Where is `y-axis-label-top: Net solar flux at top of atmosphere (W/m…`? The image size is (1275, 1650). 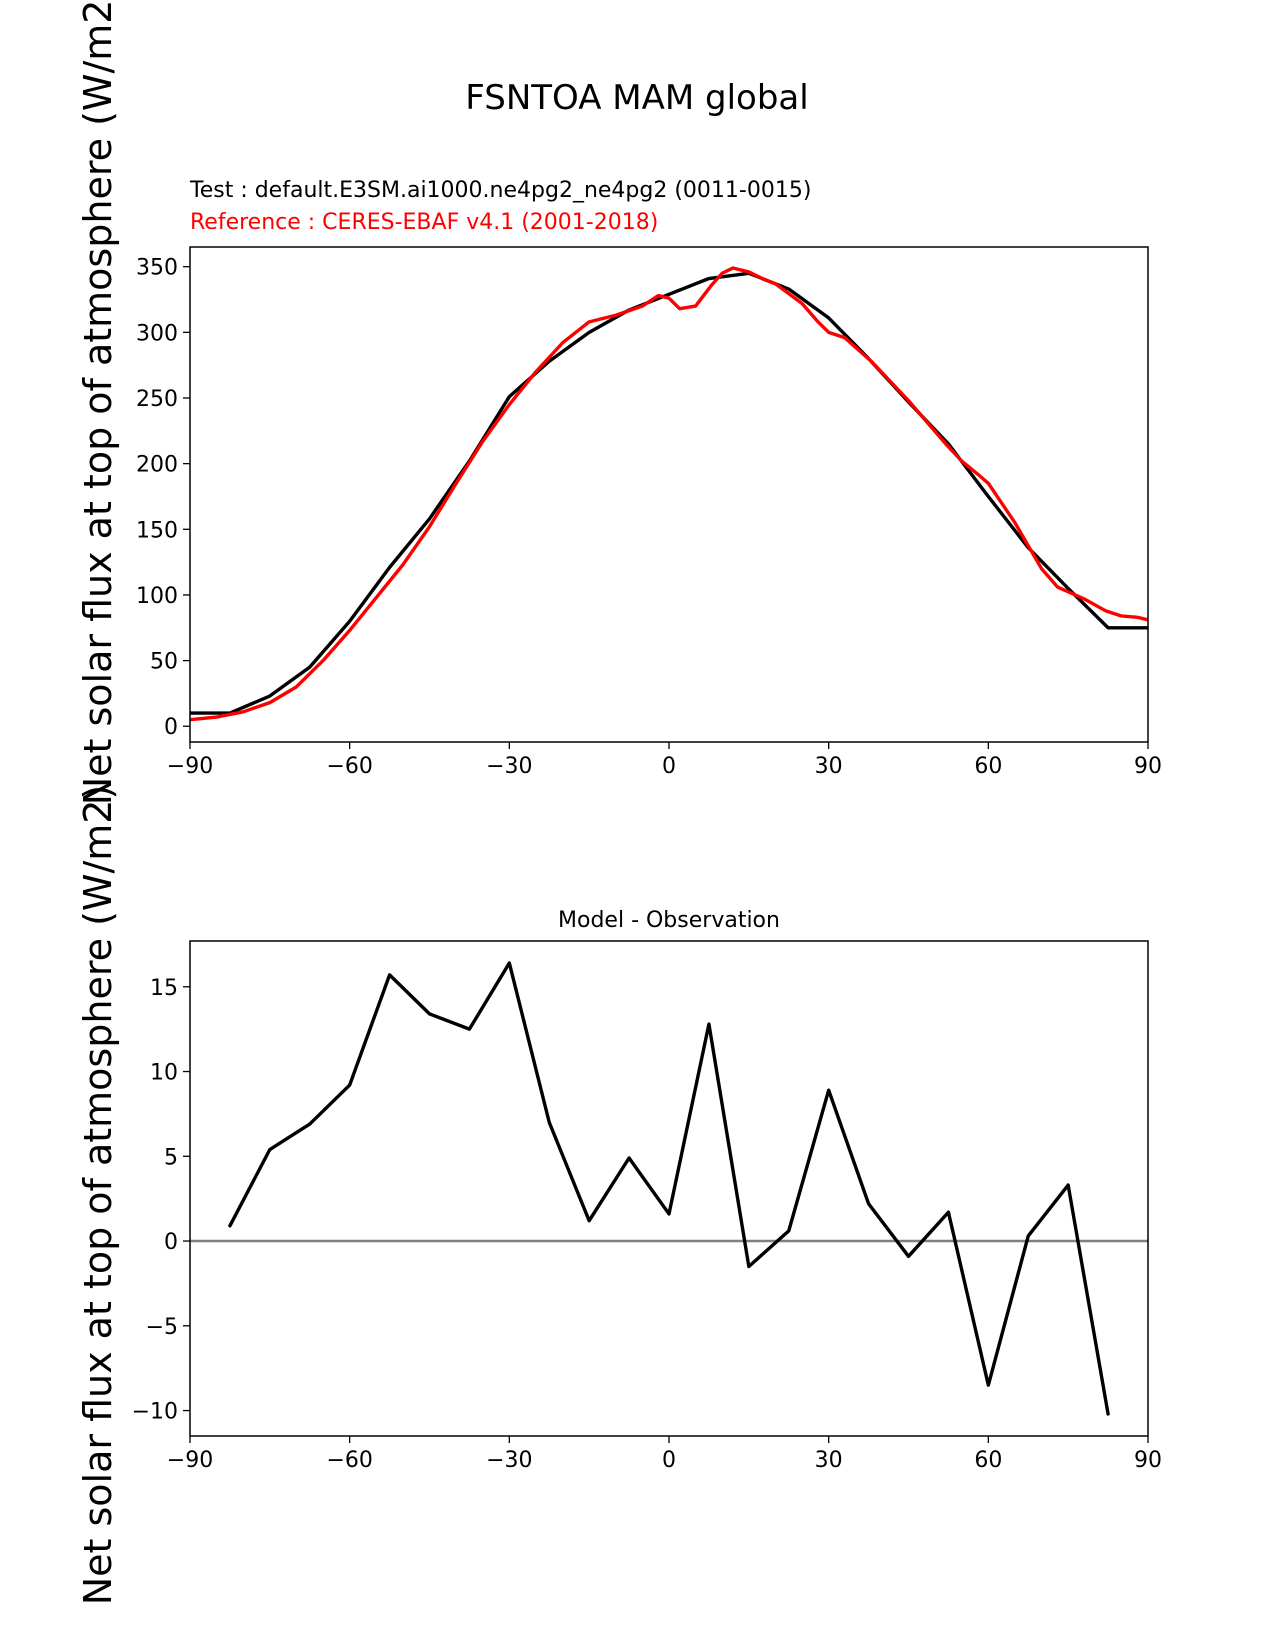
y-axis-label-top: Net solar flux at top of atmosphere (W/m… is located at coordinates (98, 402).